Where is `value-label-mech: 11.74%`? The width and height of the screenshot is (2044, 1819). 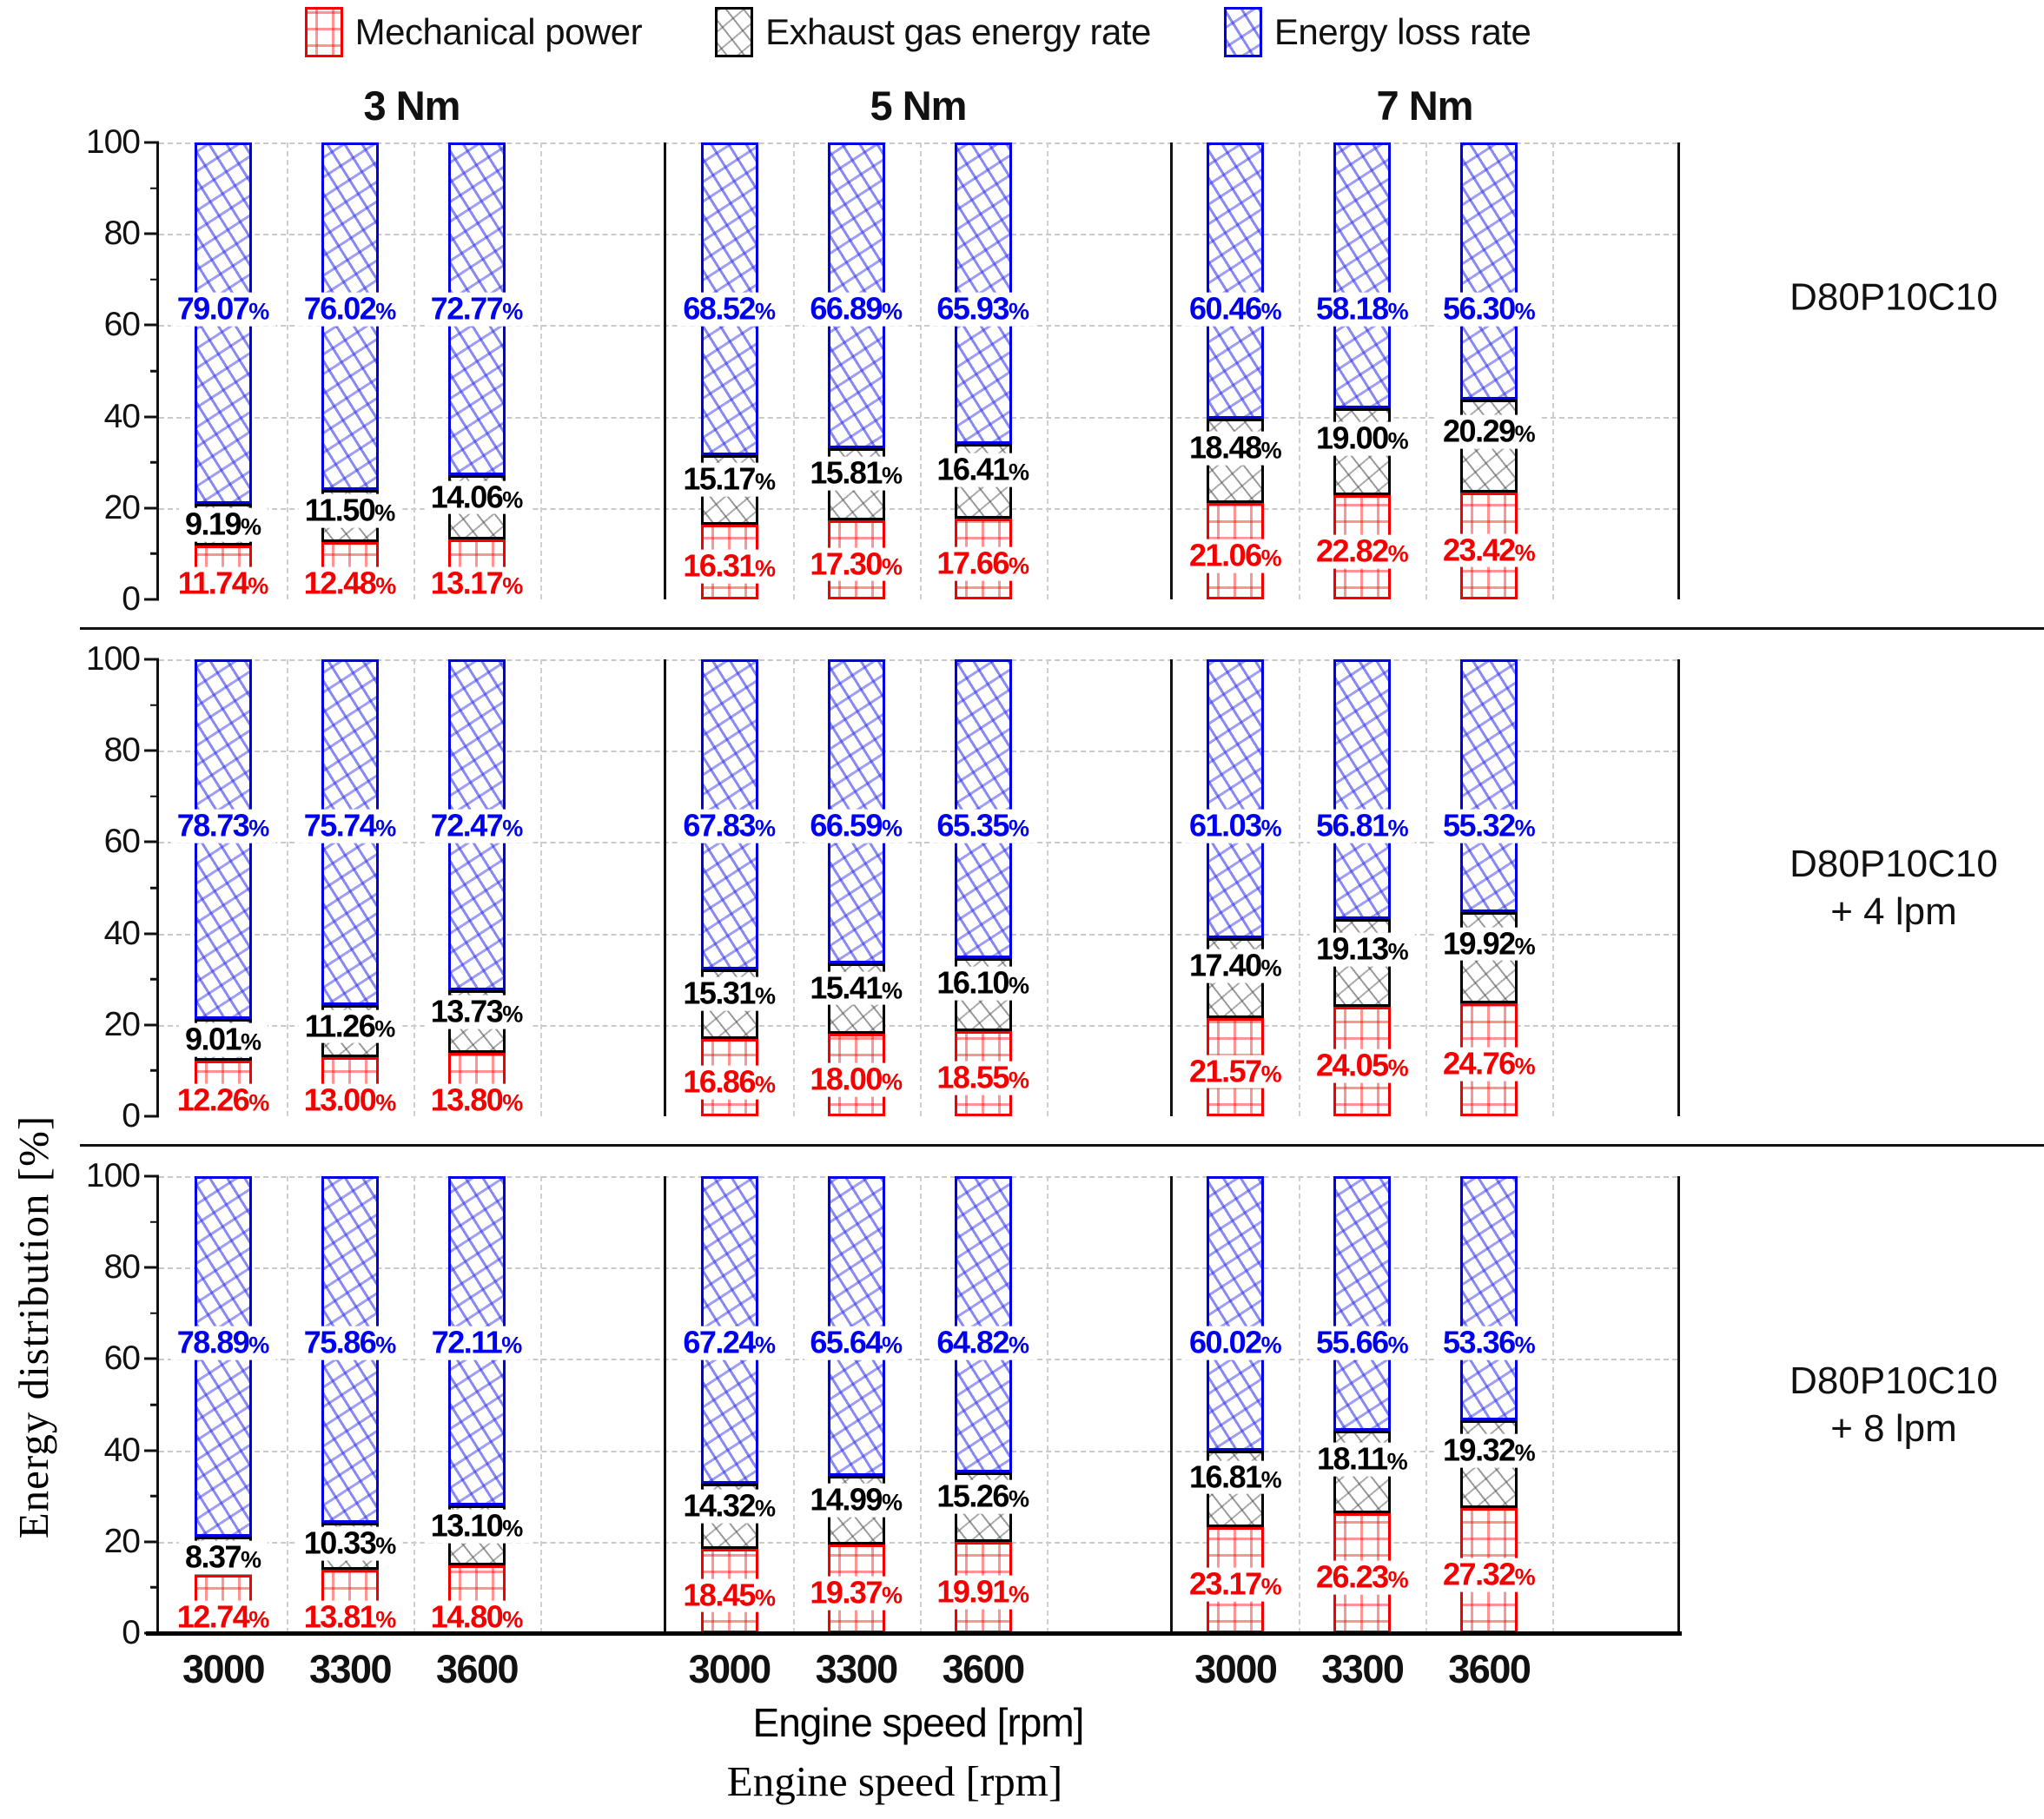
value-label-mech: 11.74% is located at coordinates (223, 583).